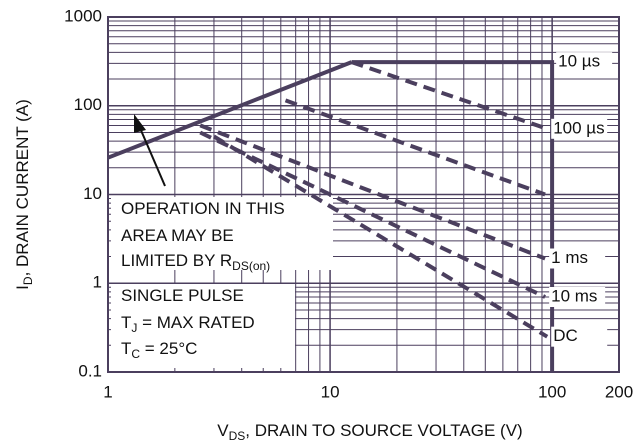  I want to click on annotation-part: SINGLE PULSE, so click(182, 295).